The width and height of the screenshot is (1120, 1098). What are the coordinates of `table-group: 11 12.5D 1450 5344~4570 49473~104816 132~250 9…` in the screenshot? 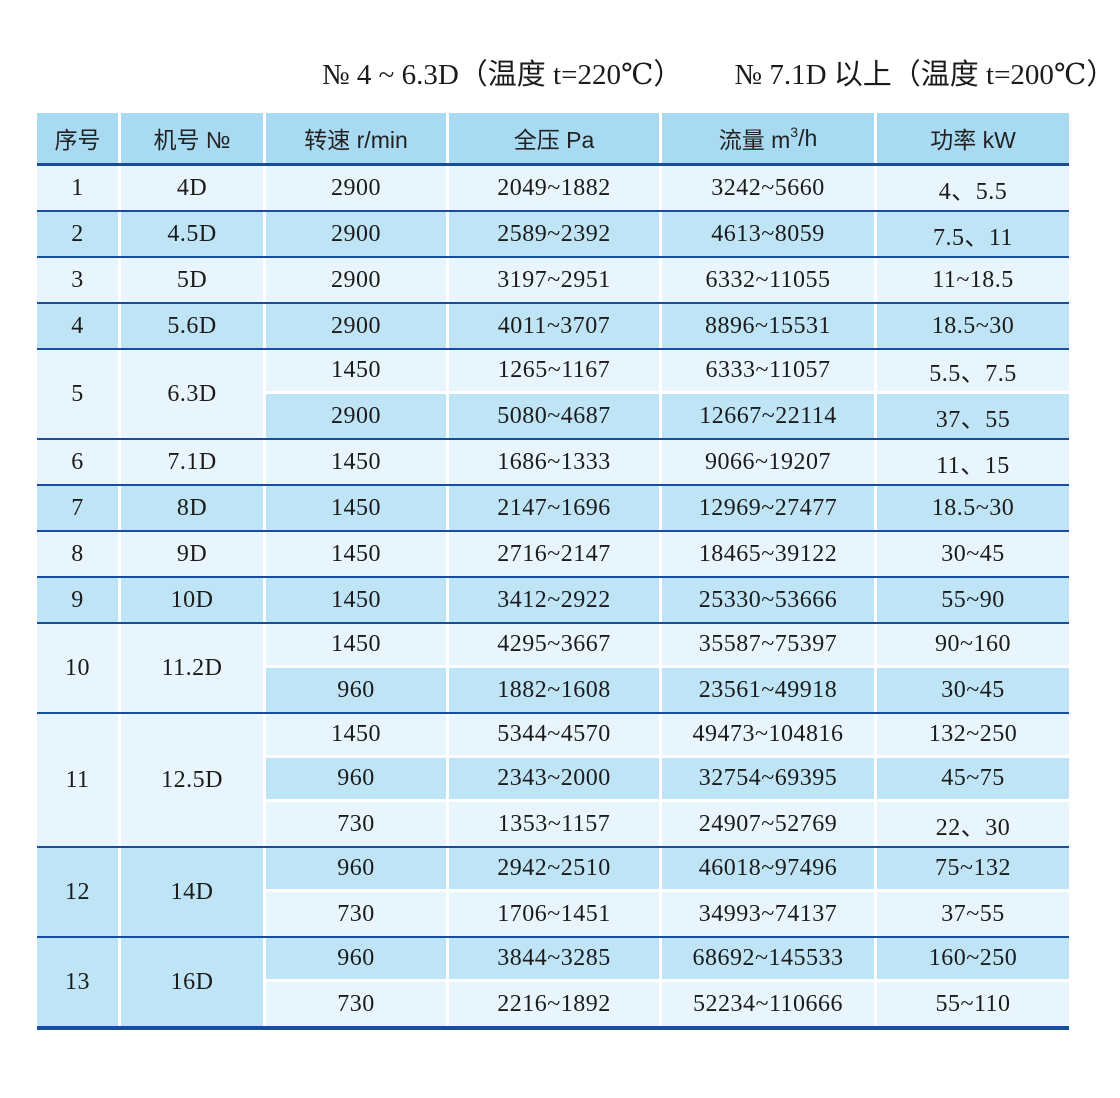 It's located at (553, 781).